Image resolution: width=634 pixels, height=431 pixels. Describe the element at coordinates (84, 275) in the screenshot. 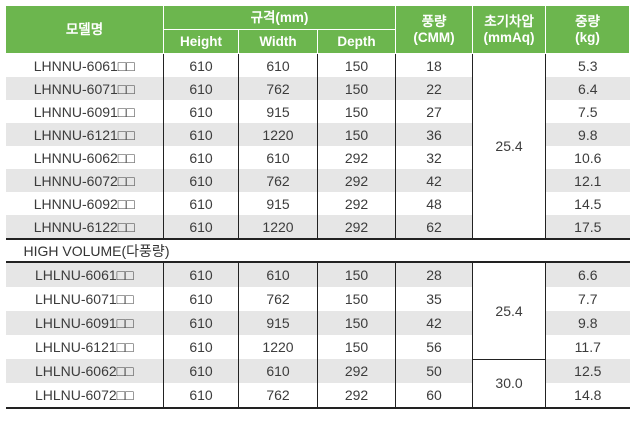

I see `model-cell: LHLNU-6061□□` at that location.